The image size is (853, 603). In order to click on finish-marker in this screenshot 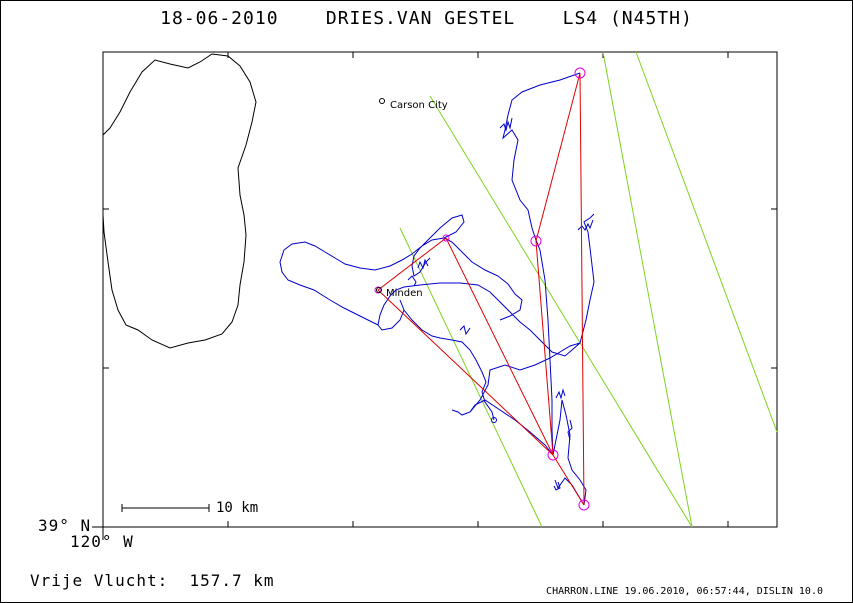, I will do `click(494, 420)`.